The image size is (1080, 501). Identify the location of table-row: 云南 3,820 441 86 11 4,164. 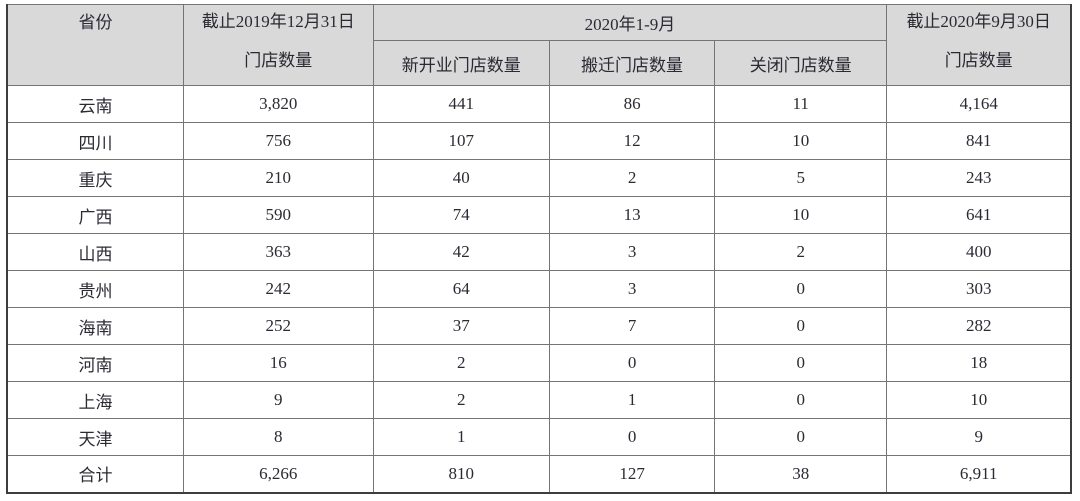
(539, 104).